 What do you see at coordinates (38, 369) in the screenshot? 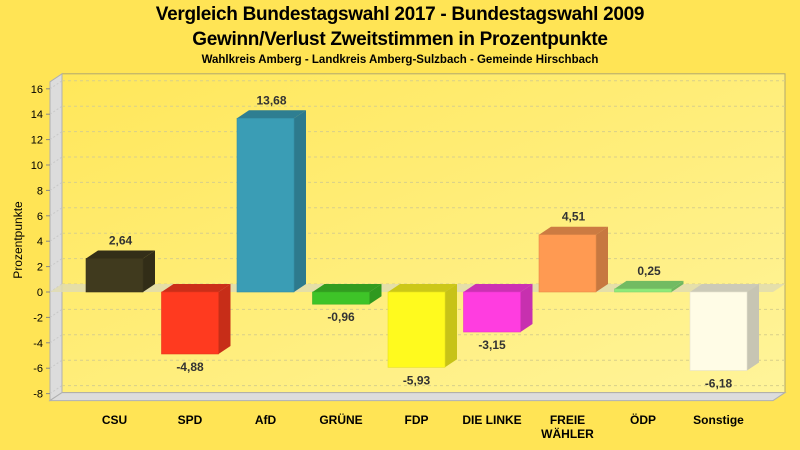
I see `y-tick-label: -6` at bounding box center [38, 369].